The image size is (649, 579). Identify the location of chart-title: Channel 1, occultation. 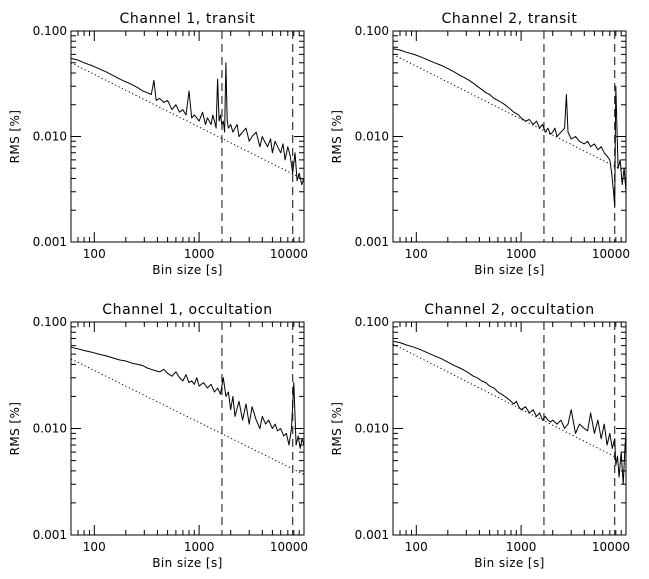
(187, 310).